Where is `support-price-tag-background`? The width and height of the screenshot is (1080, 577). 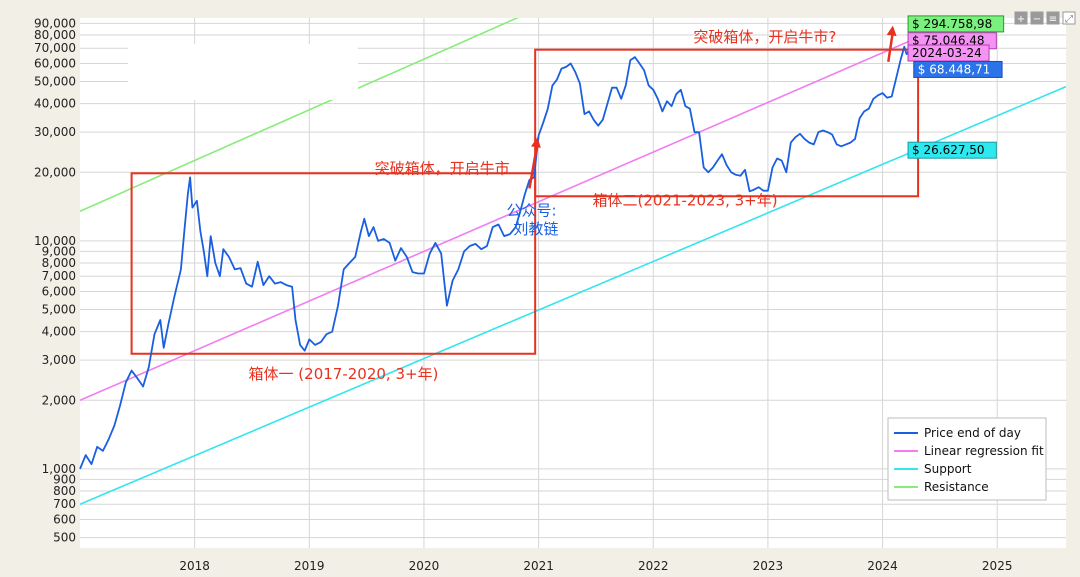
support-price-tag-background is located at coordinates (952, 150).